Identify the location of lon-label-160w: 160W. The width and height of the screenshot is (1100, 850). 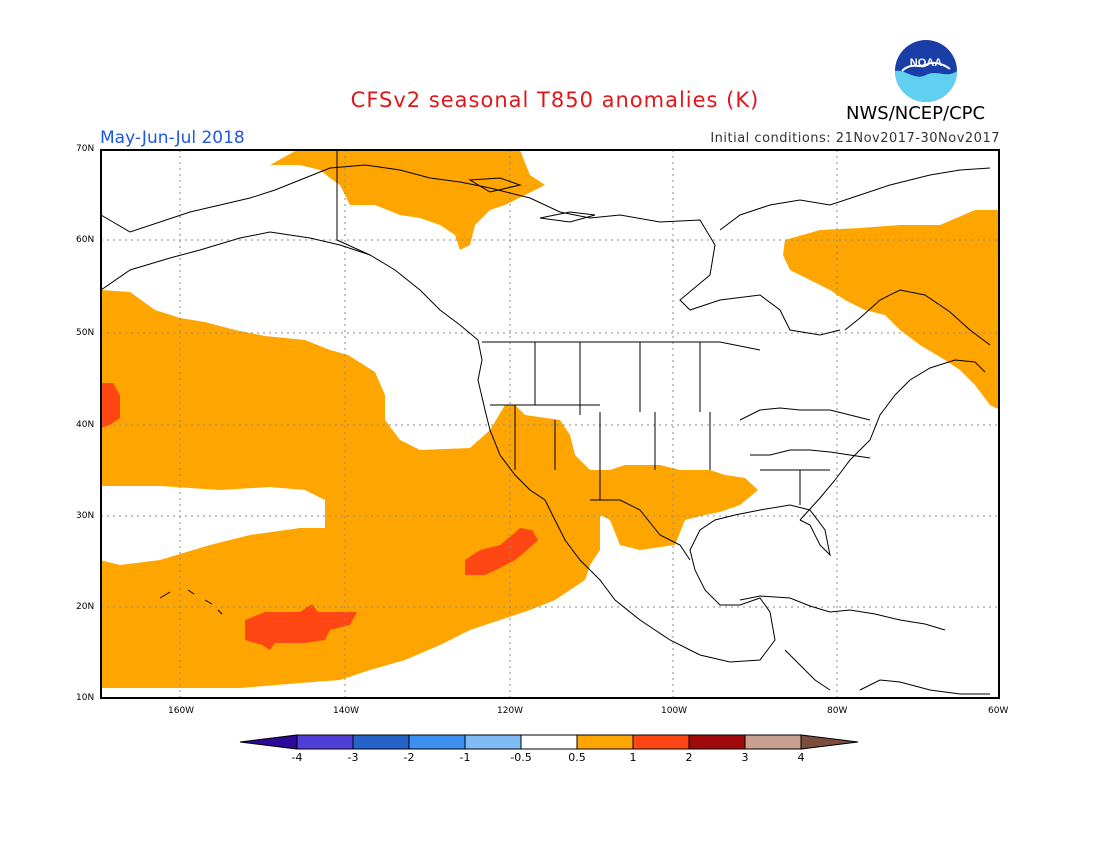
(181, 711).